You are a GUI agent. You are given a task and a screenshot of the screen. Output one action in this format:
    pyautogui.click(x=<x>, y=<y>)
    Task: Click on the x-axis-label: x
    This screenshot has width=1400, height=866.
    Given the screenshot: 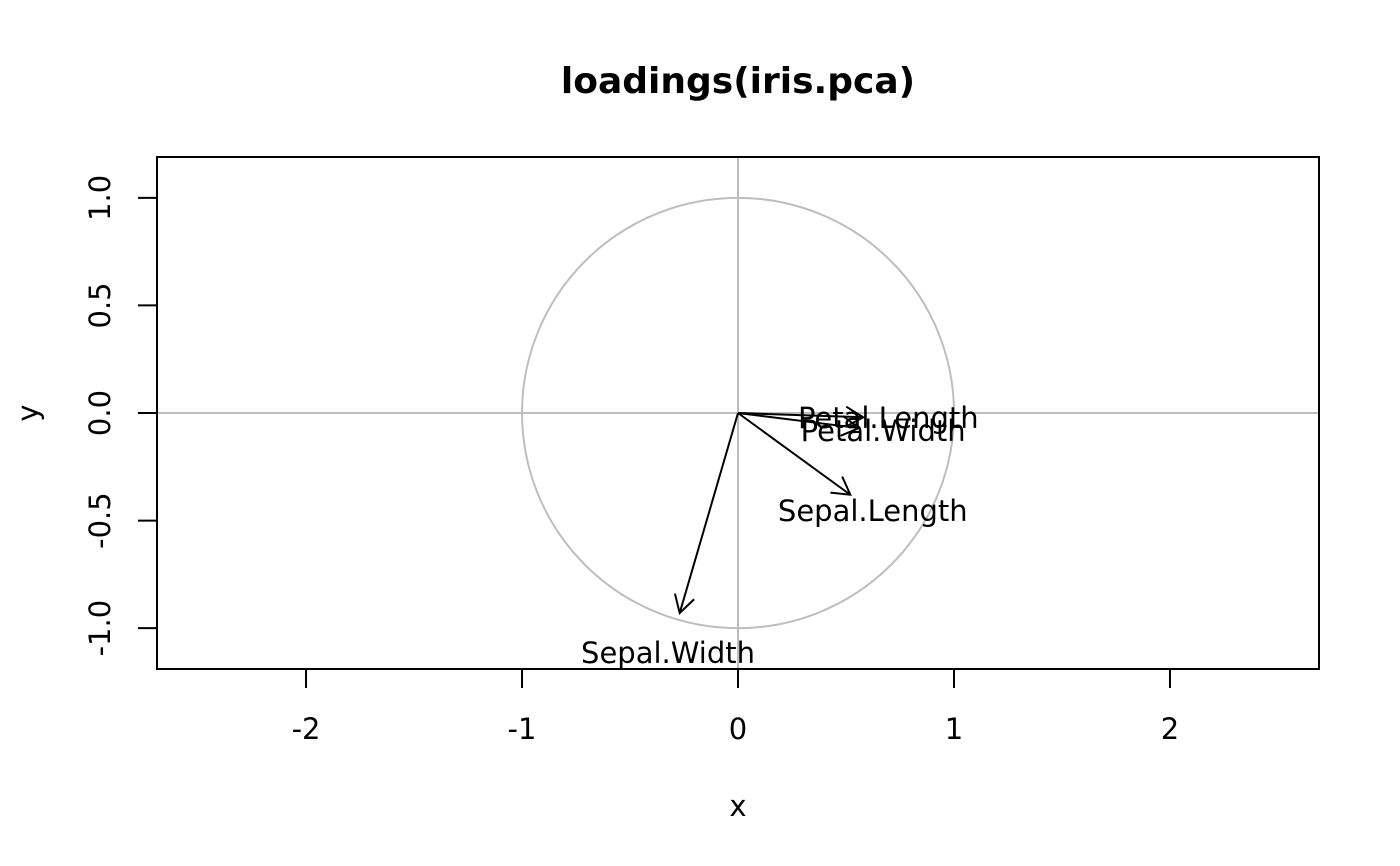 What is the action you would take?
    pyautogui.click(x=737, y=806)
    